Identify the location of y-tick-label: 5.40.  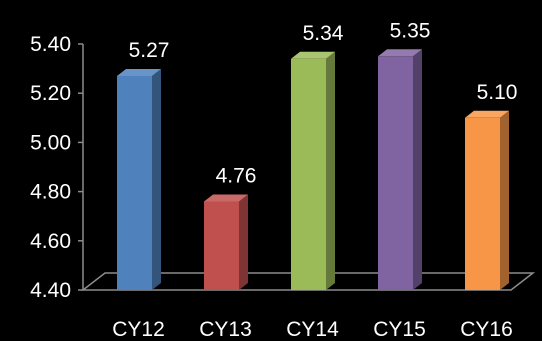
(50, 44).